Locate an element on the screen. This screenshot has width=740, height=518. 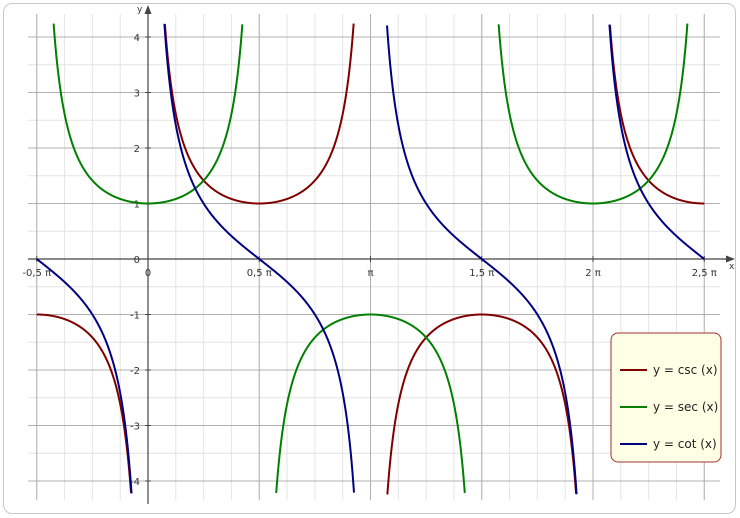
y-tick-label: -2 is located at coordinates (135, 371).